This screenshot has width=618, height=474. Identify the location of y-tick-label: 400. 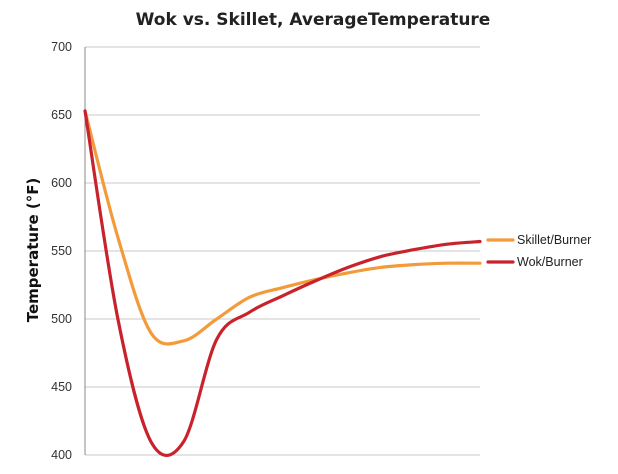
(61, 455).